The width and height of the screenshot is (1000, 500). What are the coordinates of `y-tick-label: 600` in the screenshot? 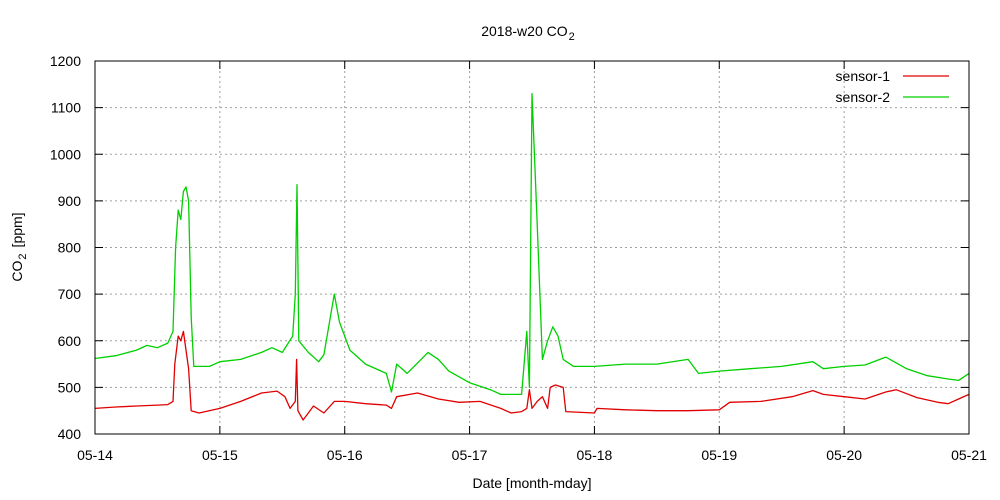 It's located at (70, 341).